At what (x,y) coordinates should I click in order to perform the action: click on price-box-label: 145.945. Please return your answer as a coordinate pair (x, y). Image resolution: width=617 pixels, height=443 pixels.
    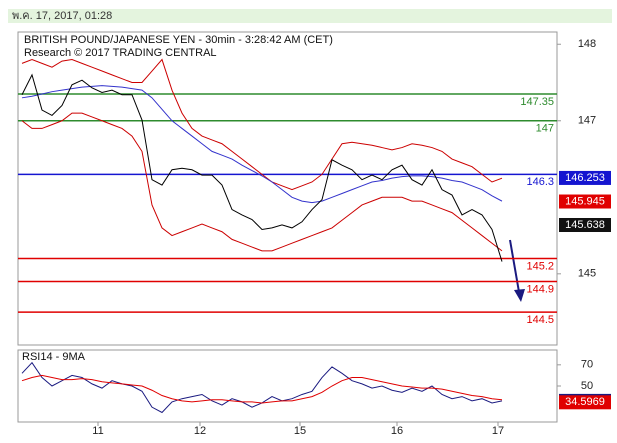
    Looking at the image, I should click on (585, 201).